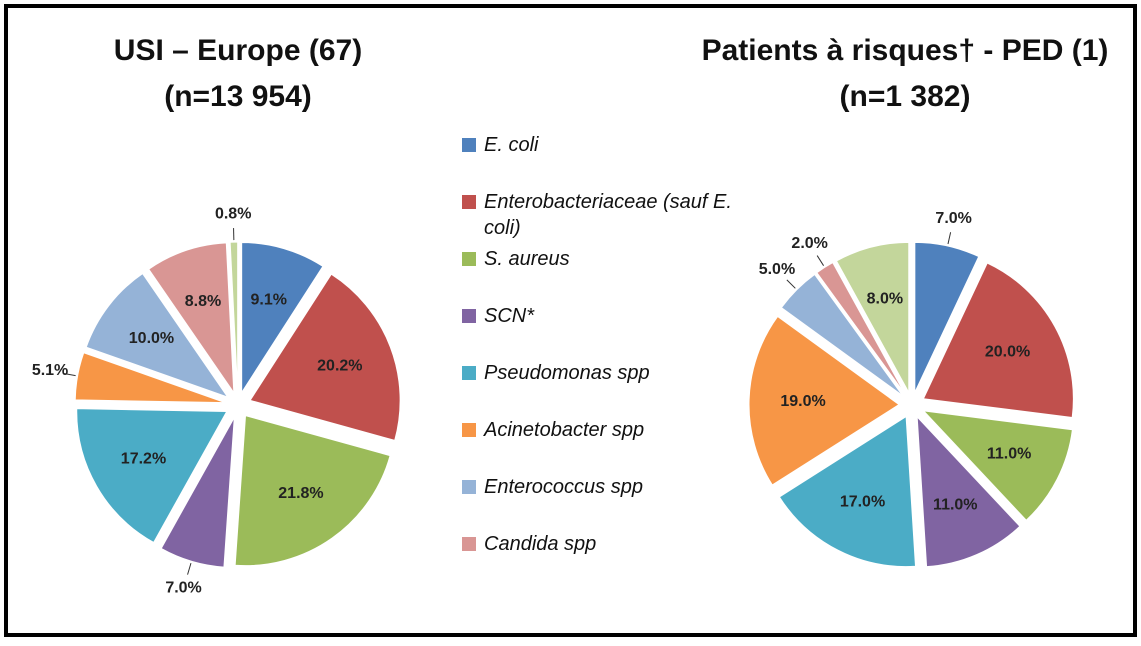 The width and height of the screenshot is (1141, 646). Describe the element at coordinates (905, 50) in the screenshot. I see `chart-title: Patients à risques† - PED (1)` at that location.